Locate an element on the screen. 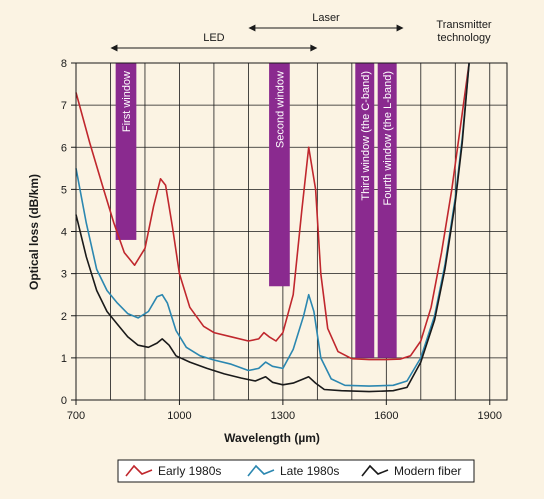 This screenshot has width=544, height=499. band-label: Third window (the C-band) is located at coordinates (366, 136).